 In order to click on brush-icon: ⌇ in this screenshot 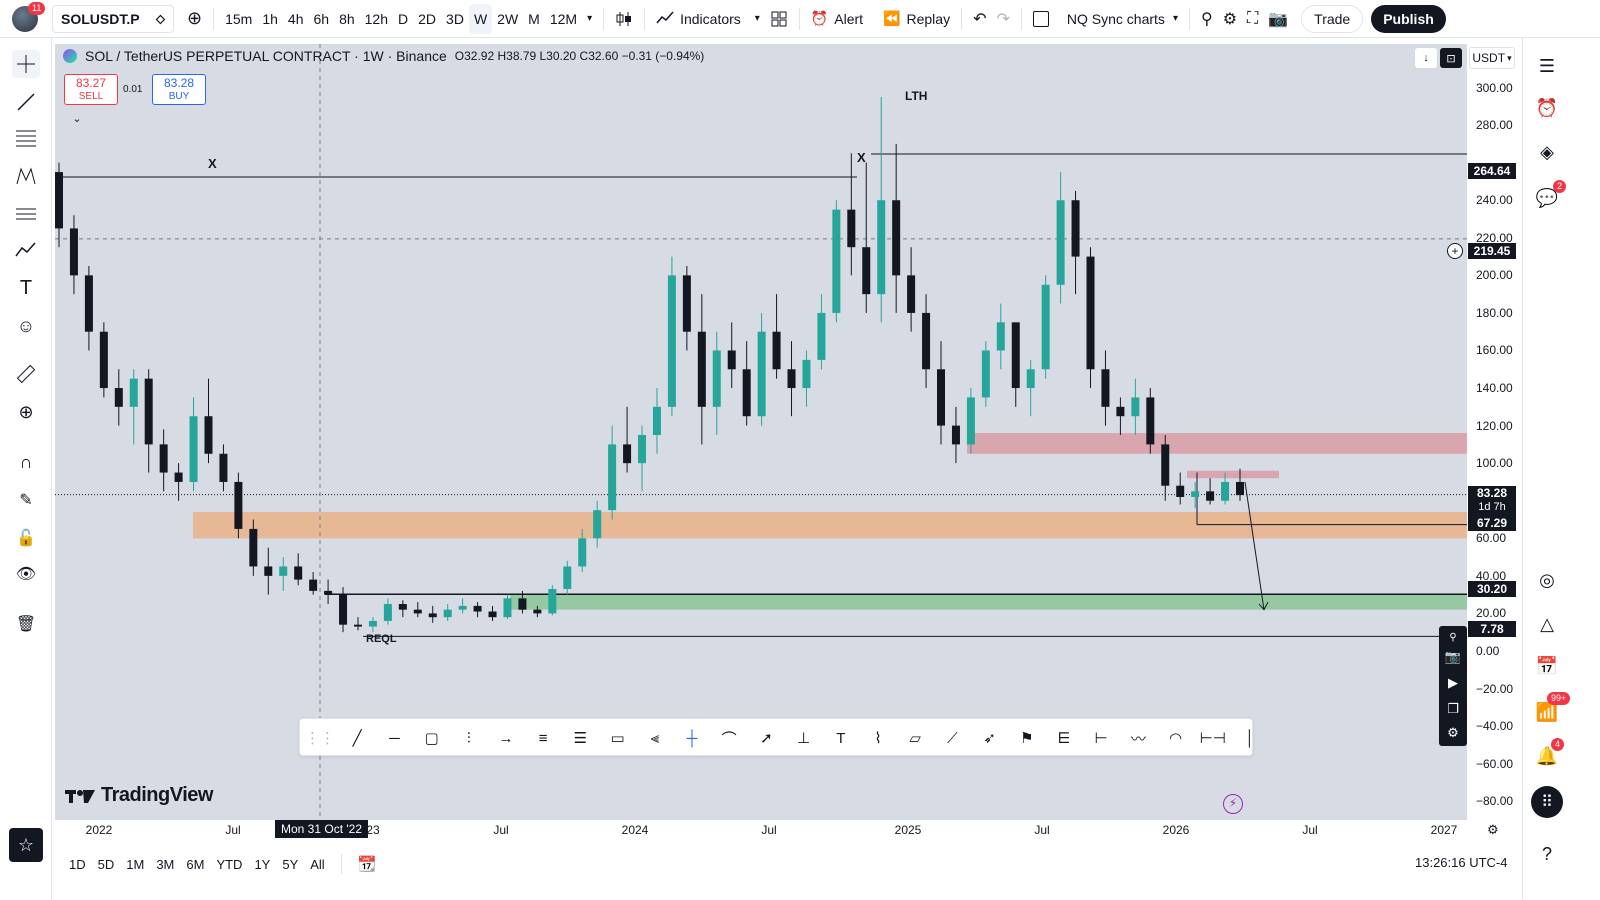, I will do `click(878, 738)`.